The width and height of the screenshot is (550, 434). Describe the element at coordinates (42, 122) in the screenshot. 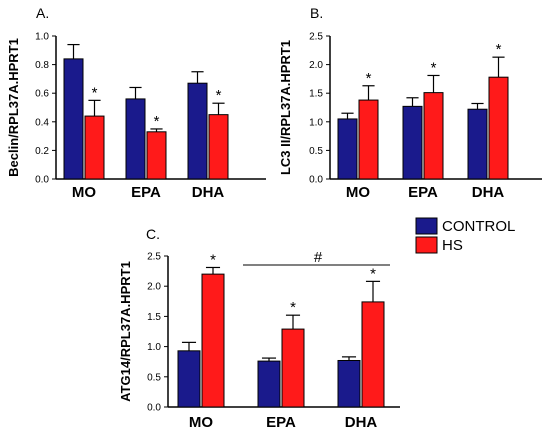

I see `y-tick-label: 0.4` at that location.